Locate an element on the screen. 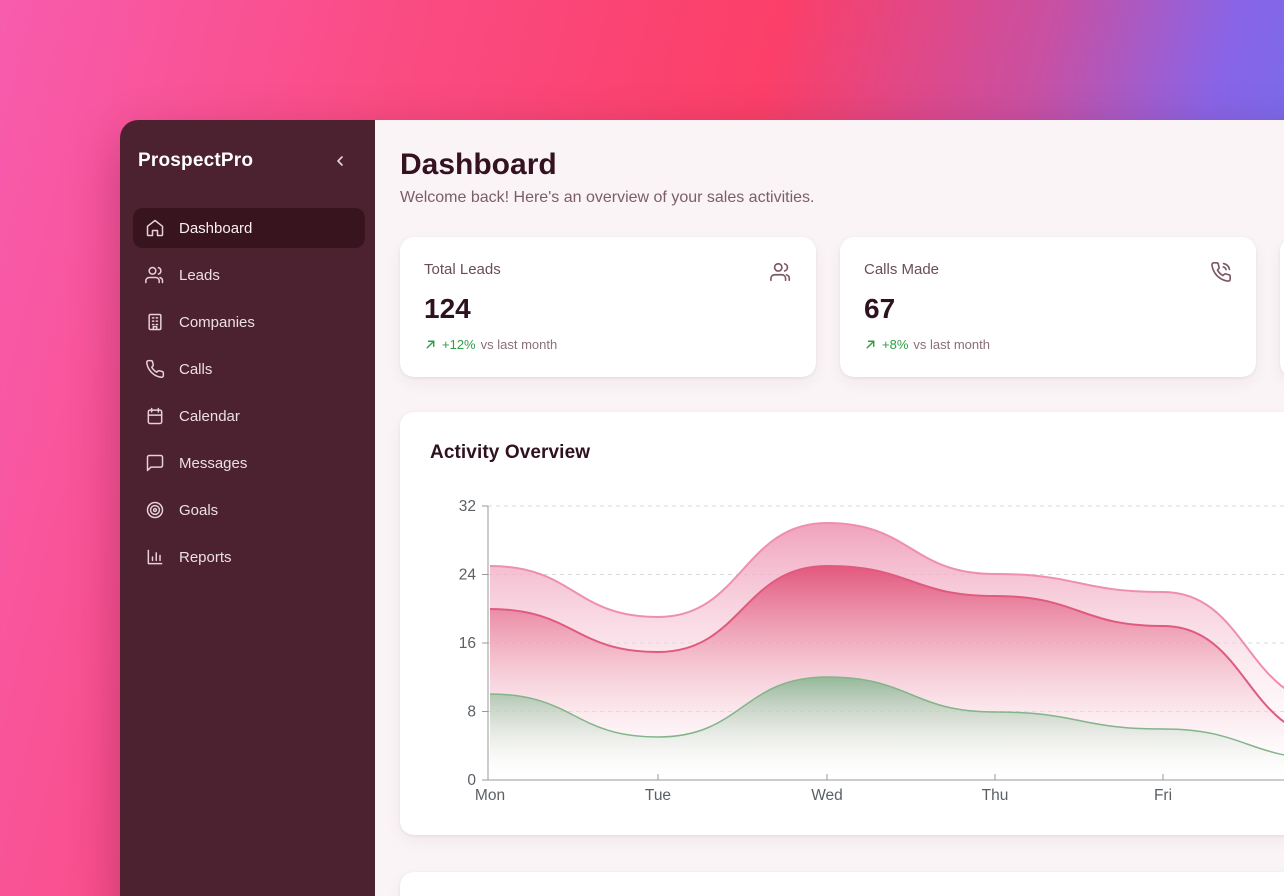 The width and height of the screenshot is (1284, 896). x-tick-label: Thu is located at coordinates (995, 795).